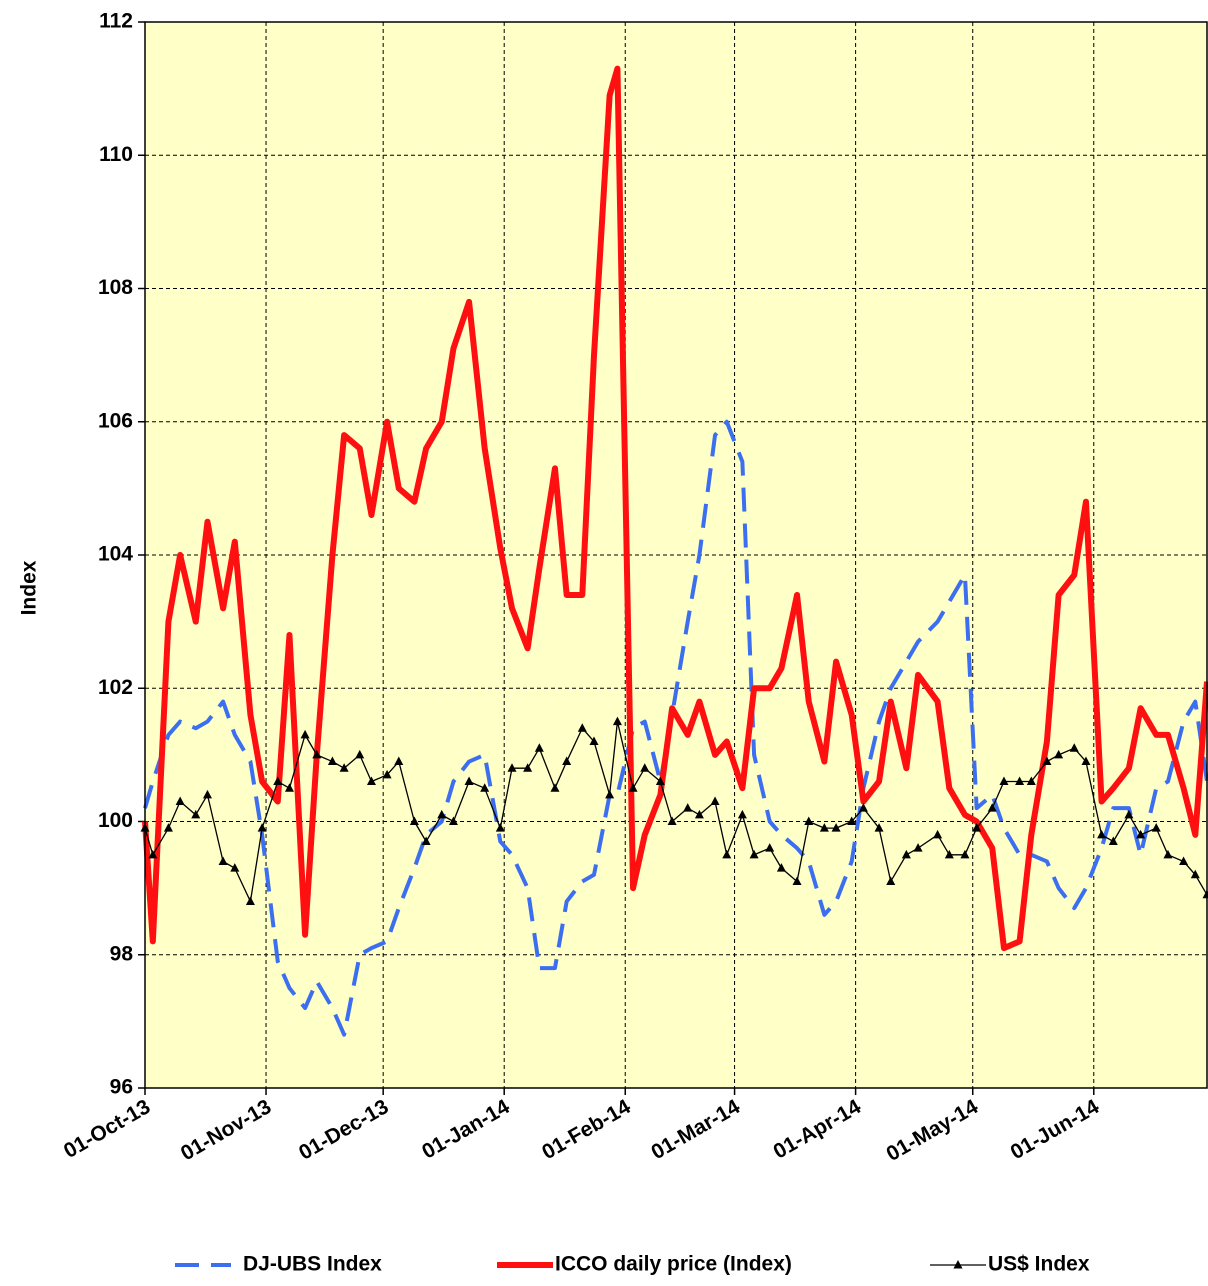 The image size is (1208, 1286). What do you see at coordinates (673, 1264) in the screenshot?
I see `legend-label: ICCO daily price (Index)` at bounding box center [673, 1264].